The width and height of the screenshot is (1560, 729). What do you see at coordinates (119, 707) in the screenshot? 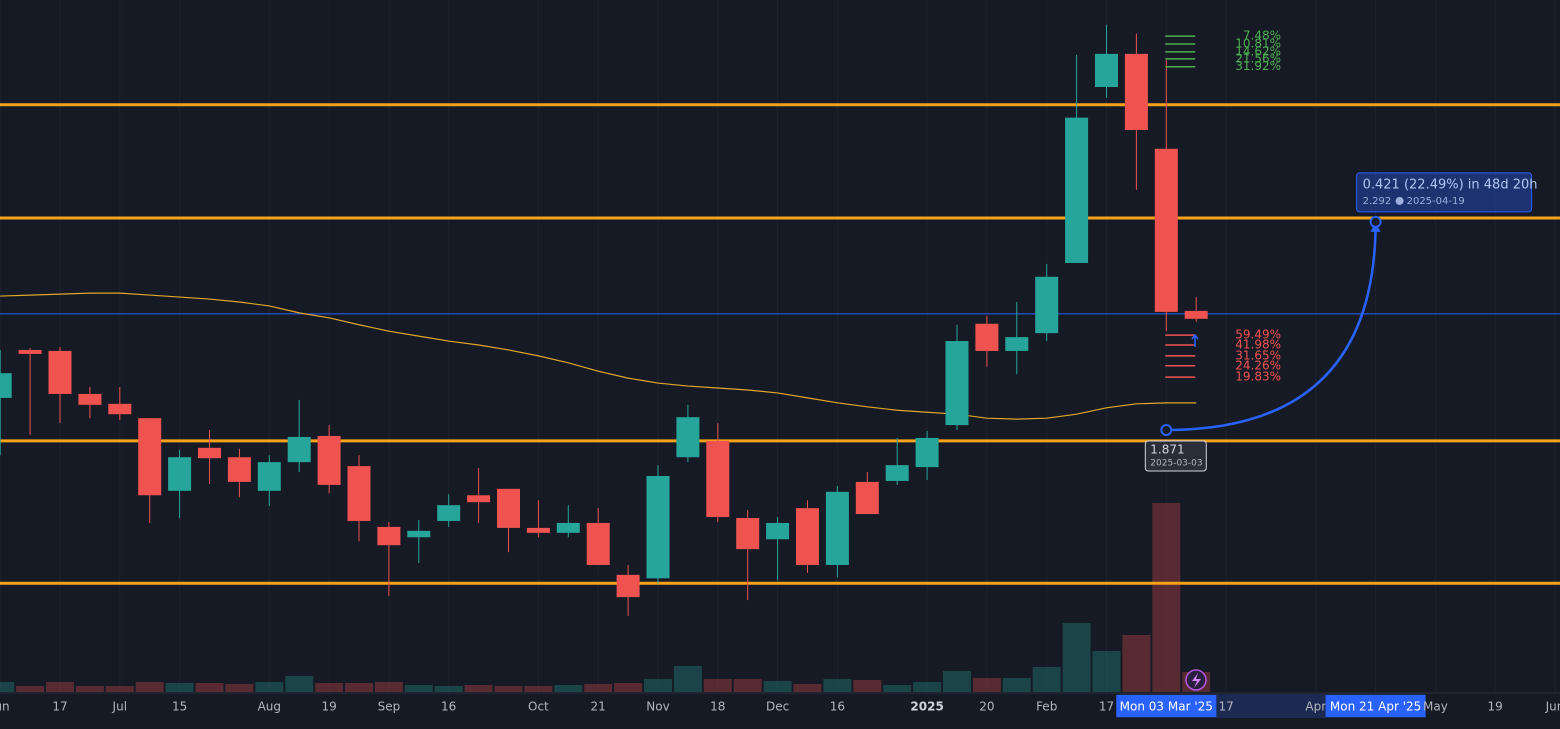
I see `x-tick-label: Jul` at bounding box center [119, 707].